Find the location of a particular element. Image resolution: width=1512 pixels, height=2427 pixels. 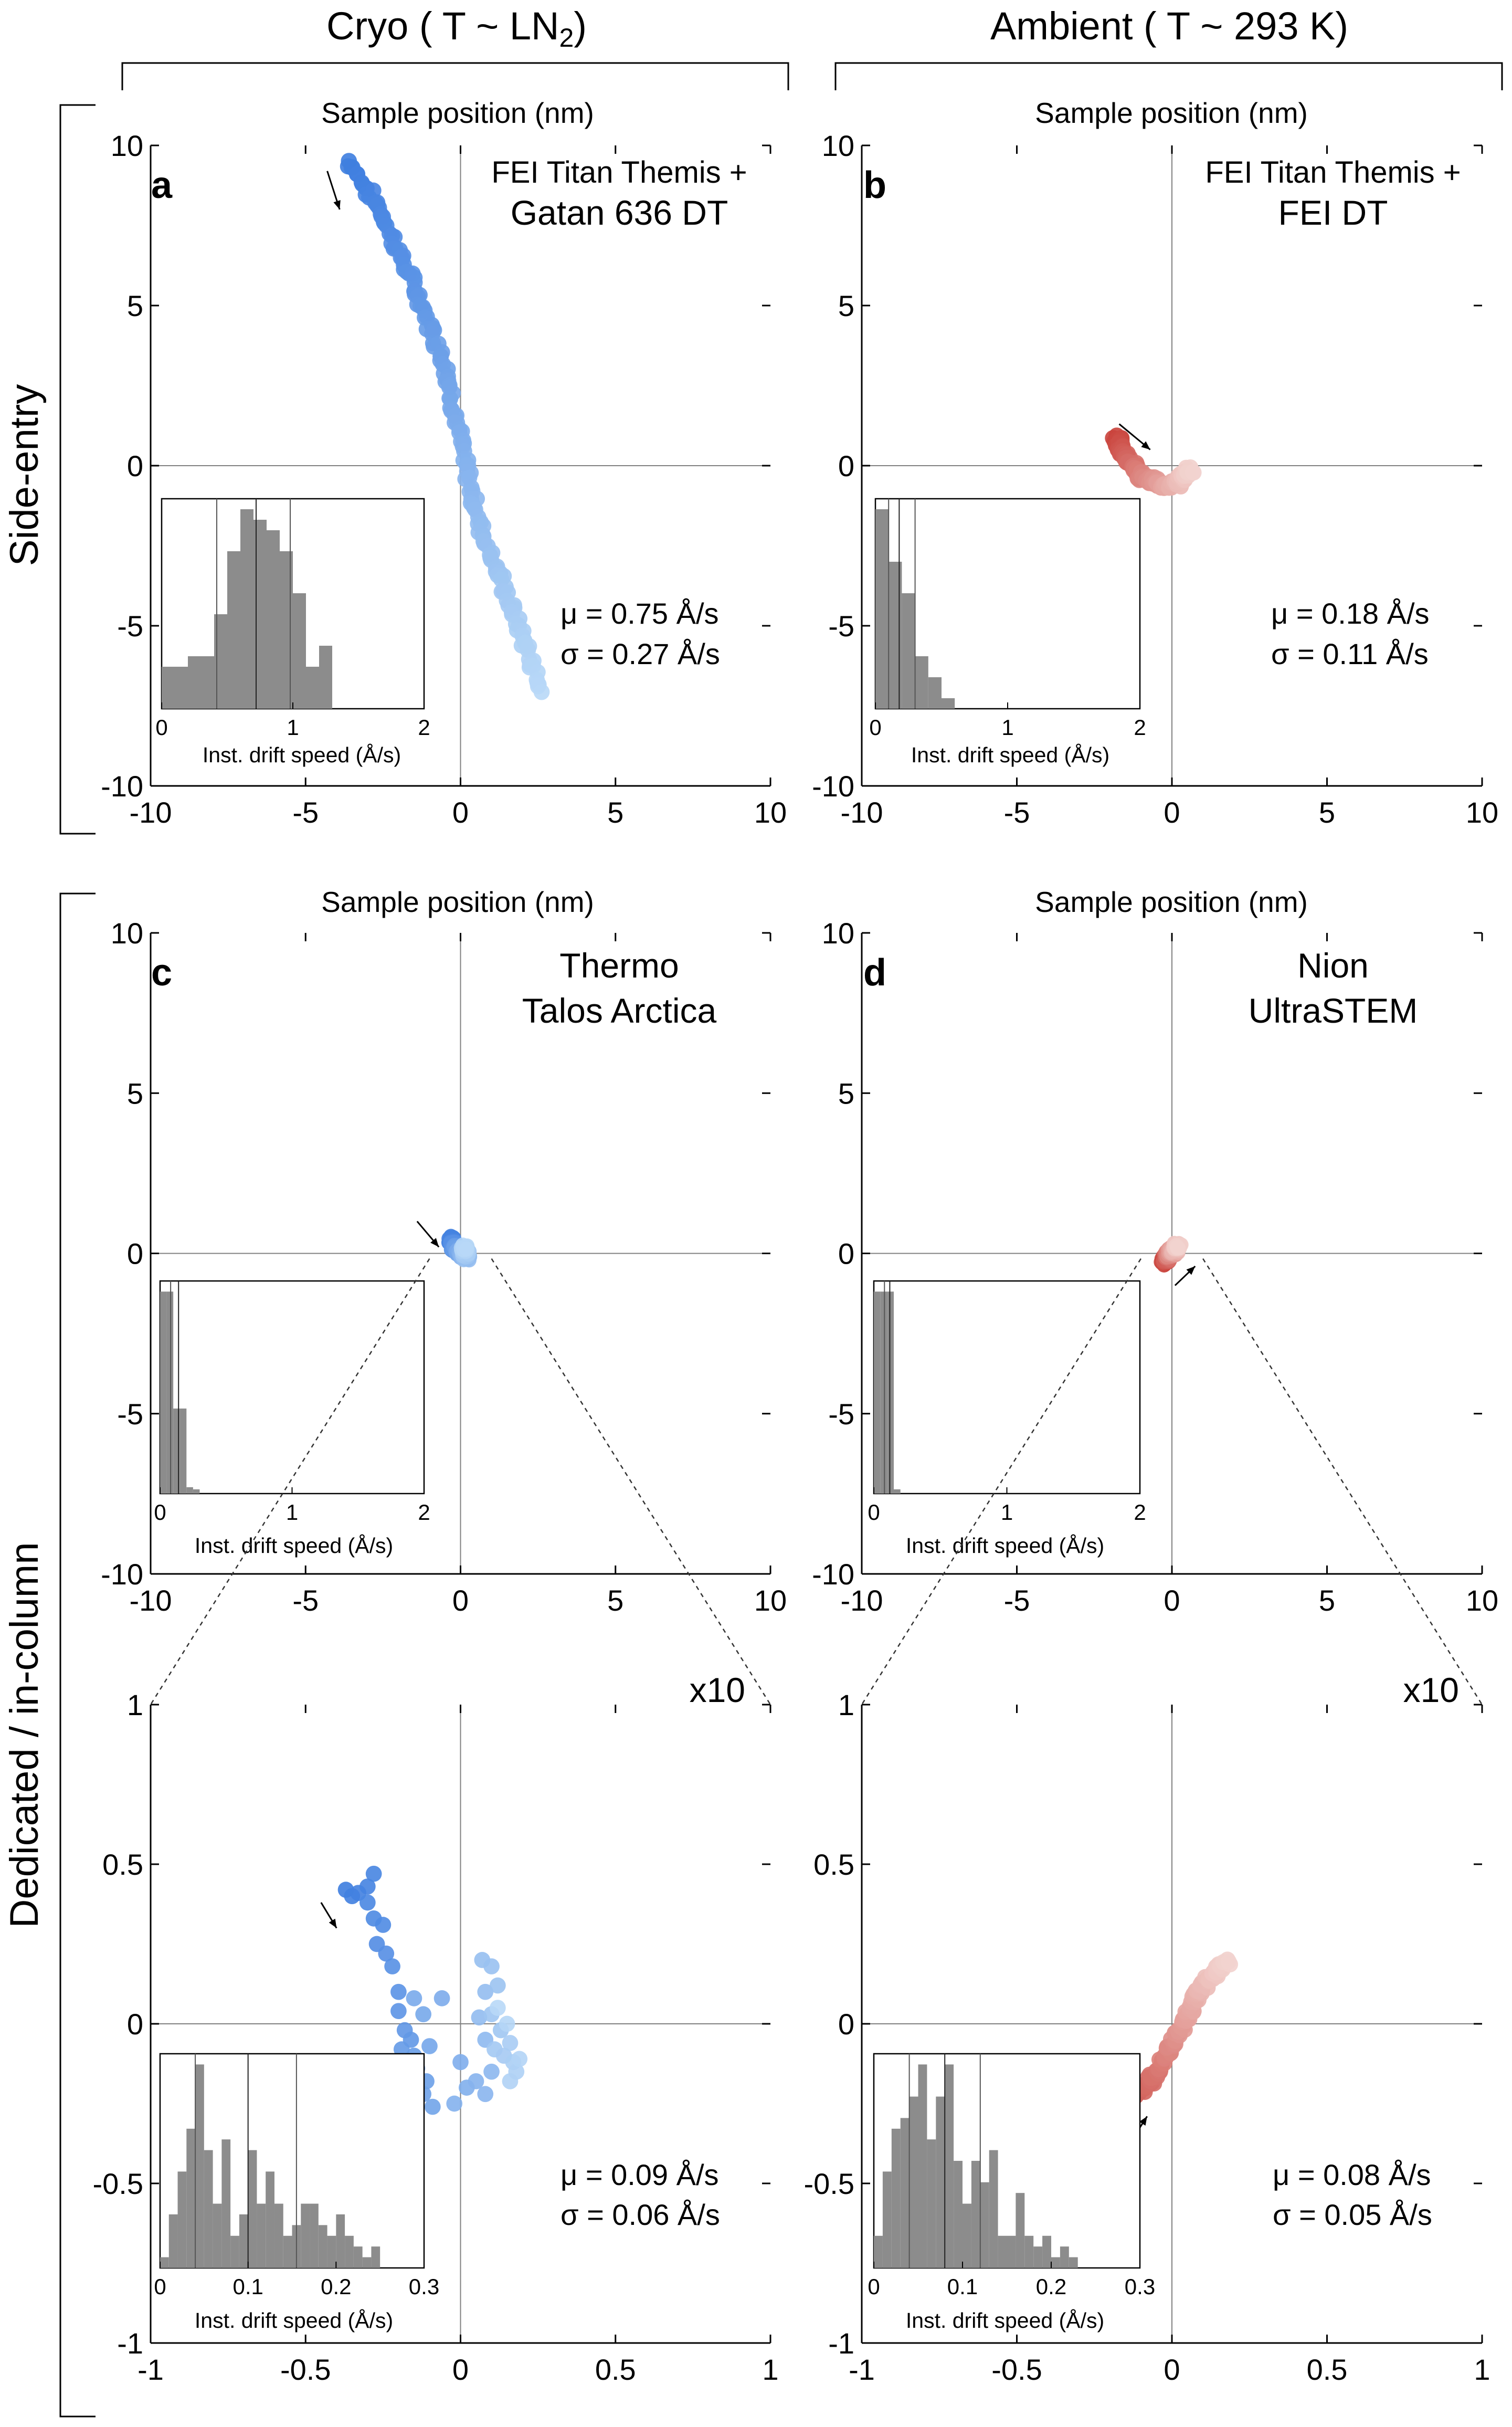

chart-c: -10 -5 0 5 10 -10 -5 0 5 10 0 1 2 is located at coordinates (444, 1267).